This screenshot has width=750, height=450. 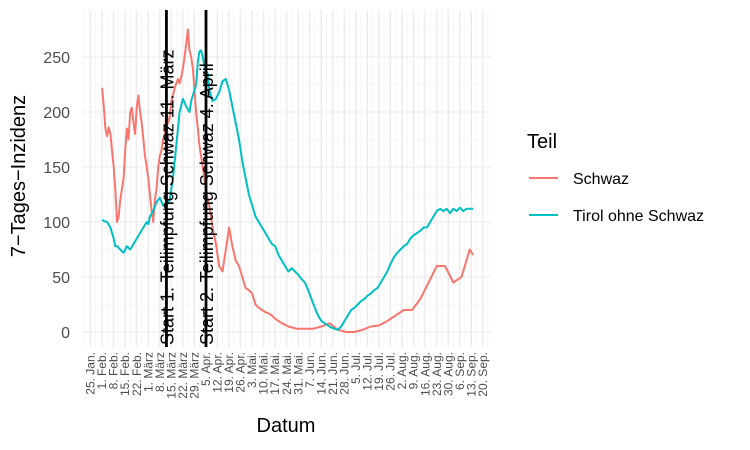 I want to click on x-tick-label: 26. Jul., so click(x=391, y=371).